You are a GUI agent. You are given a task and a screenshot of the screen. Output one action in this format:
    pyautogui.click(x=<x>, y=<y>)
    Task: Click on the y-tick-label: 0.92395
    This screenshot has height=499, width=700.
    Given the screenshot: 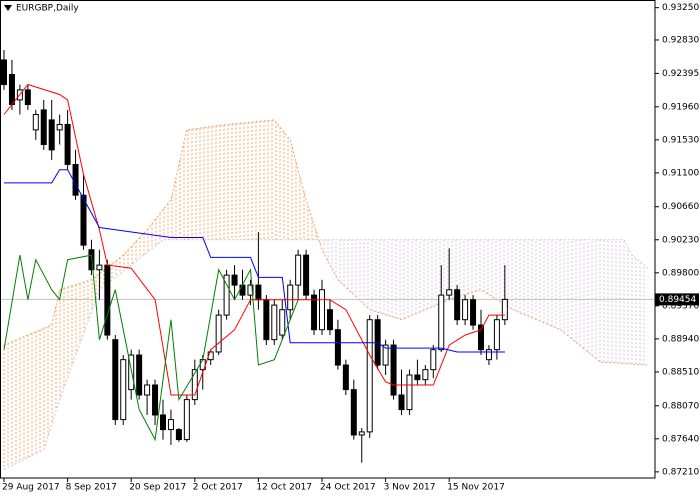 What is the action you would take?
    pyautogui.click(x=680, y=74)
    